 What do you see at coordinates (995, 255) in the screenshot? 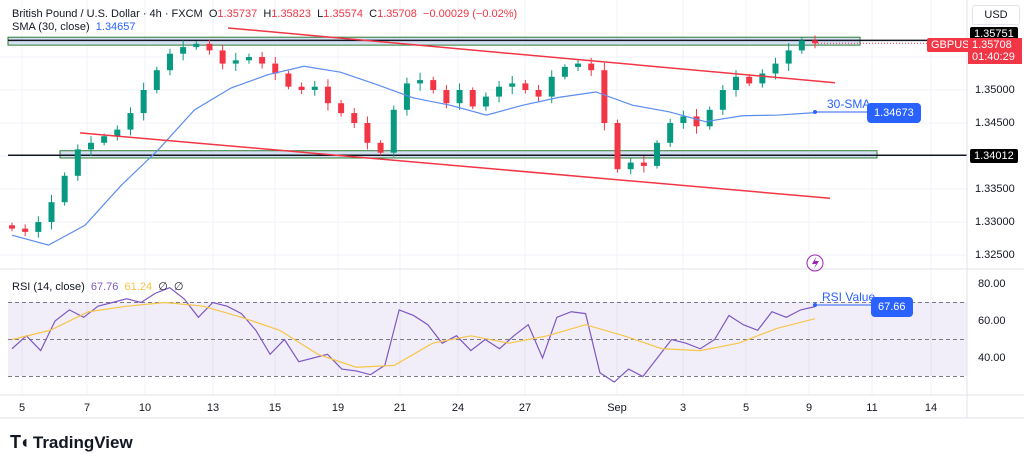
I see `price-tick: 1.32500` at bounding box center [995, 255].